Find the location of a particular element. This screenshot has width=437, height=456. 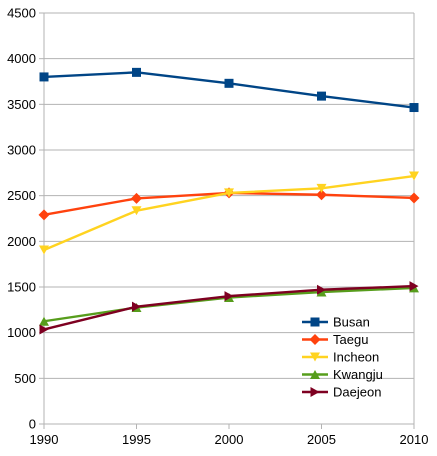

legend-label-busan: Busan is located at coordinates (351, 322).